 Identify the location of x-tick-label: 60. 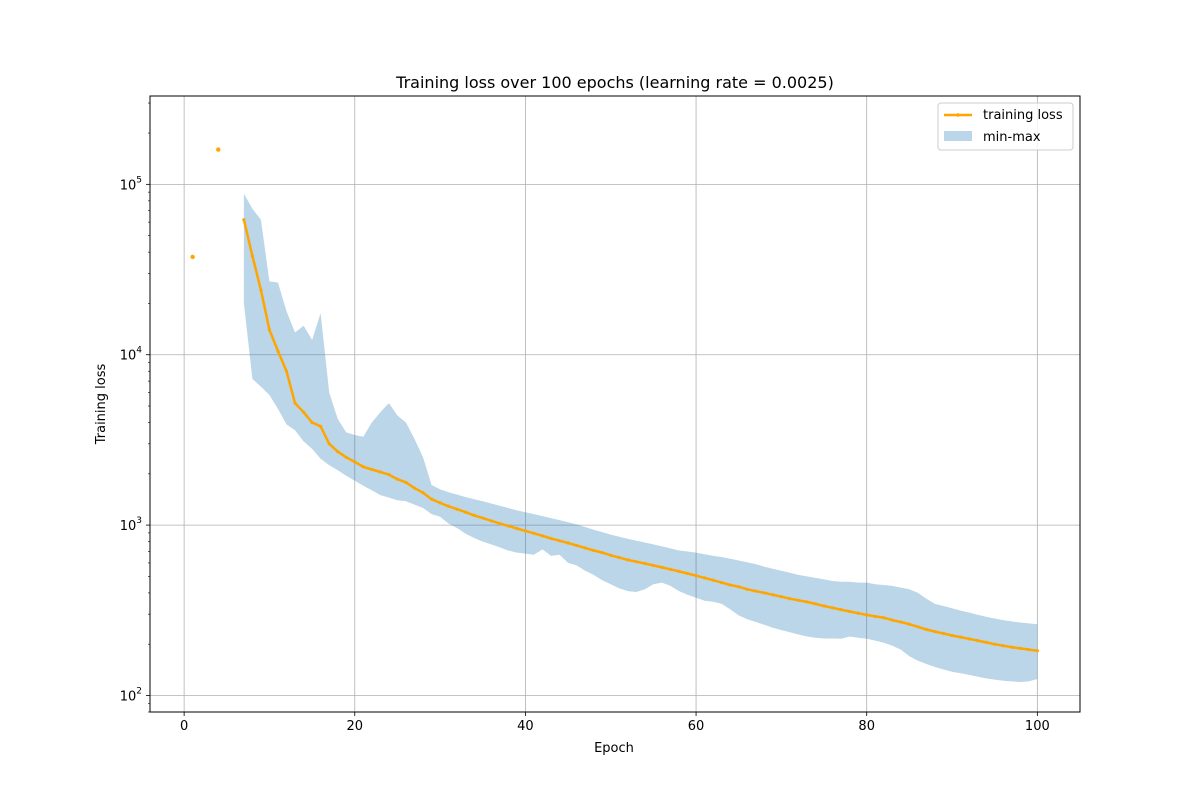
(696, 726).